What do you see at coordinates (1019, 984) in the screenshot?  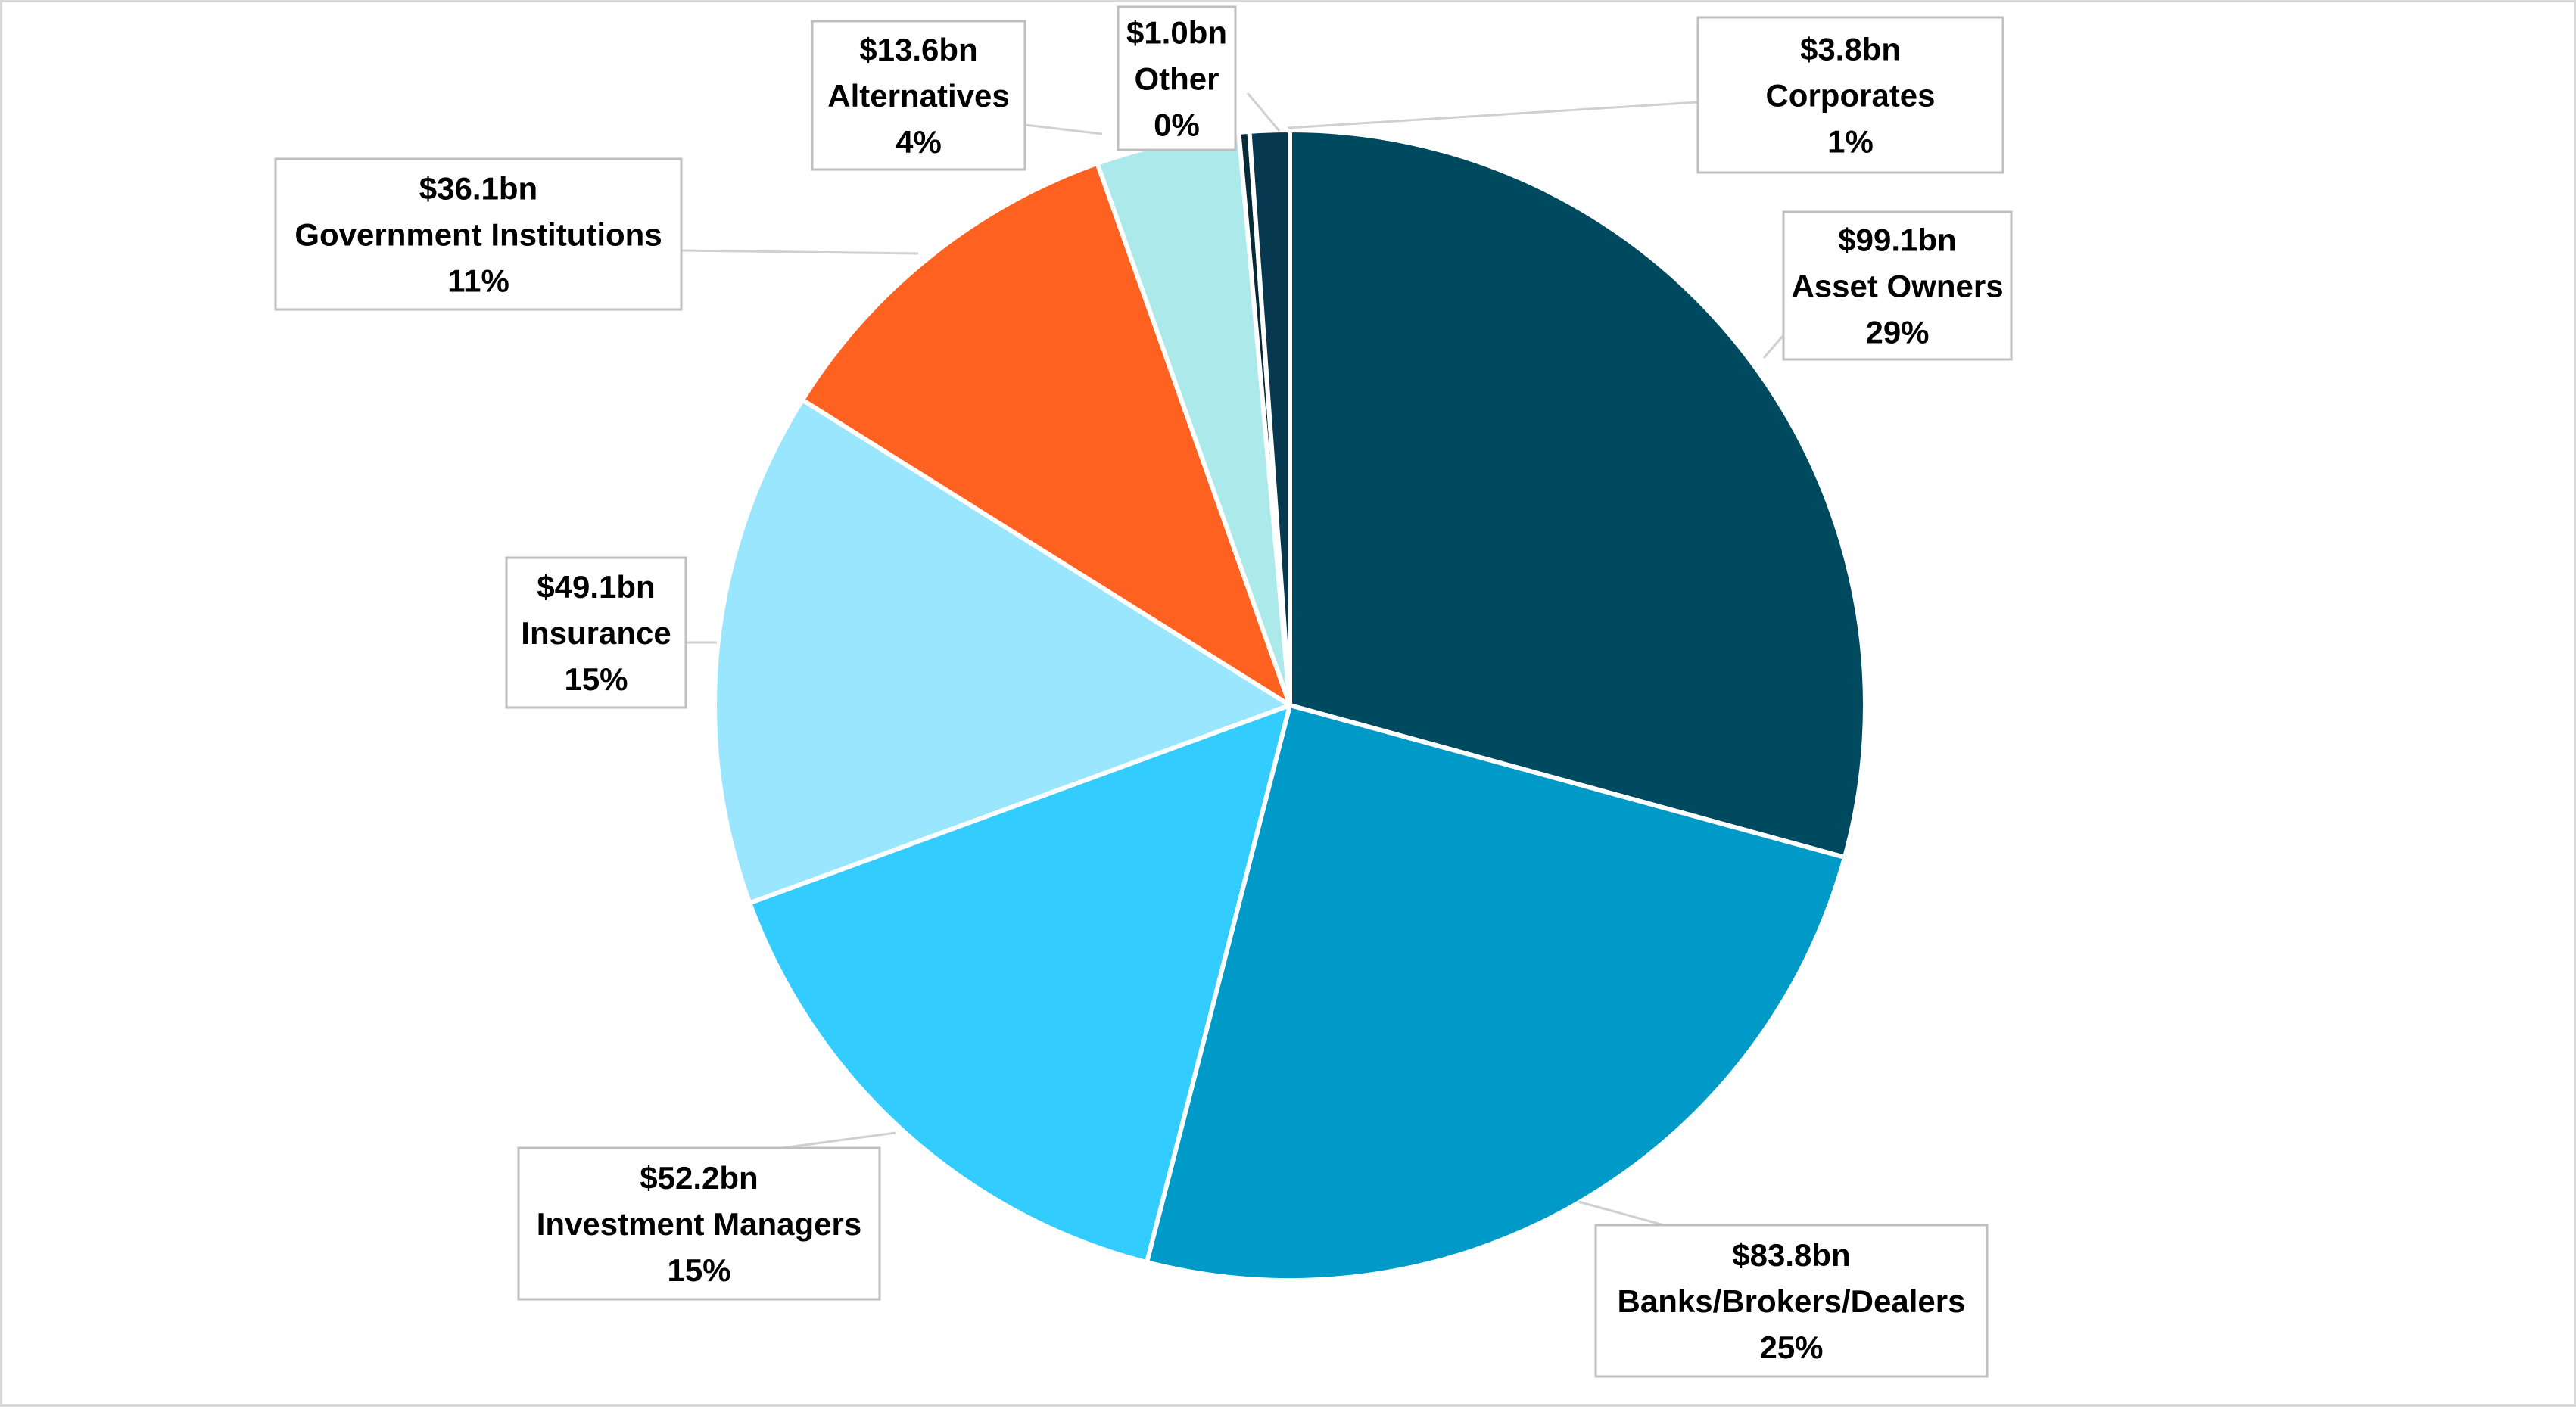 I see `pie-slice-investment-managers` at bounding box center [1019, 984].